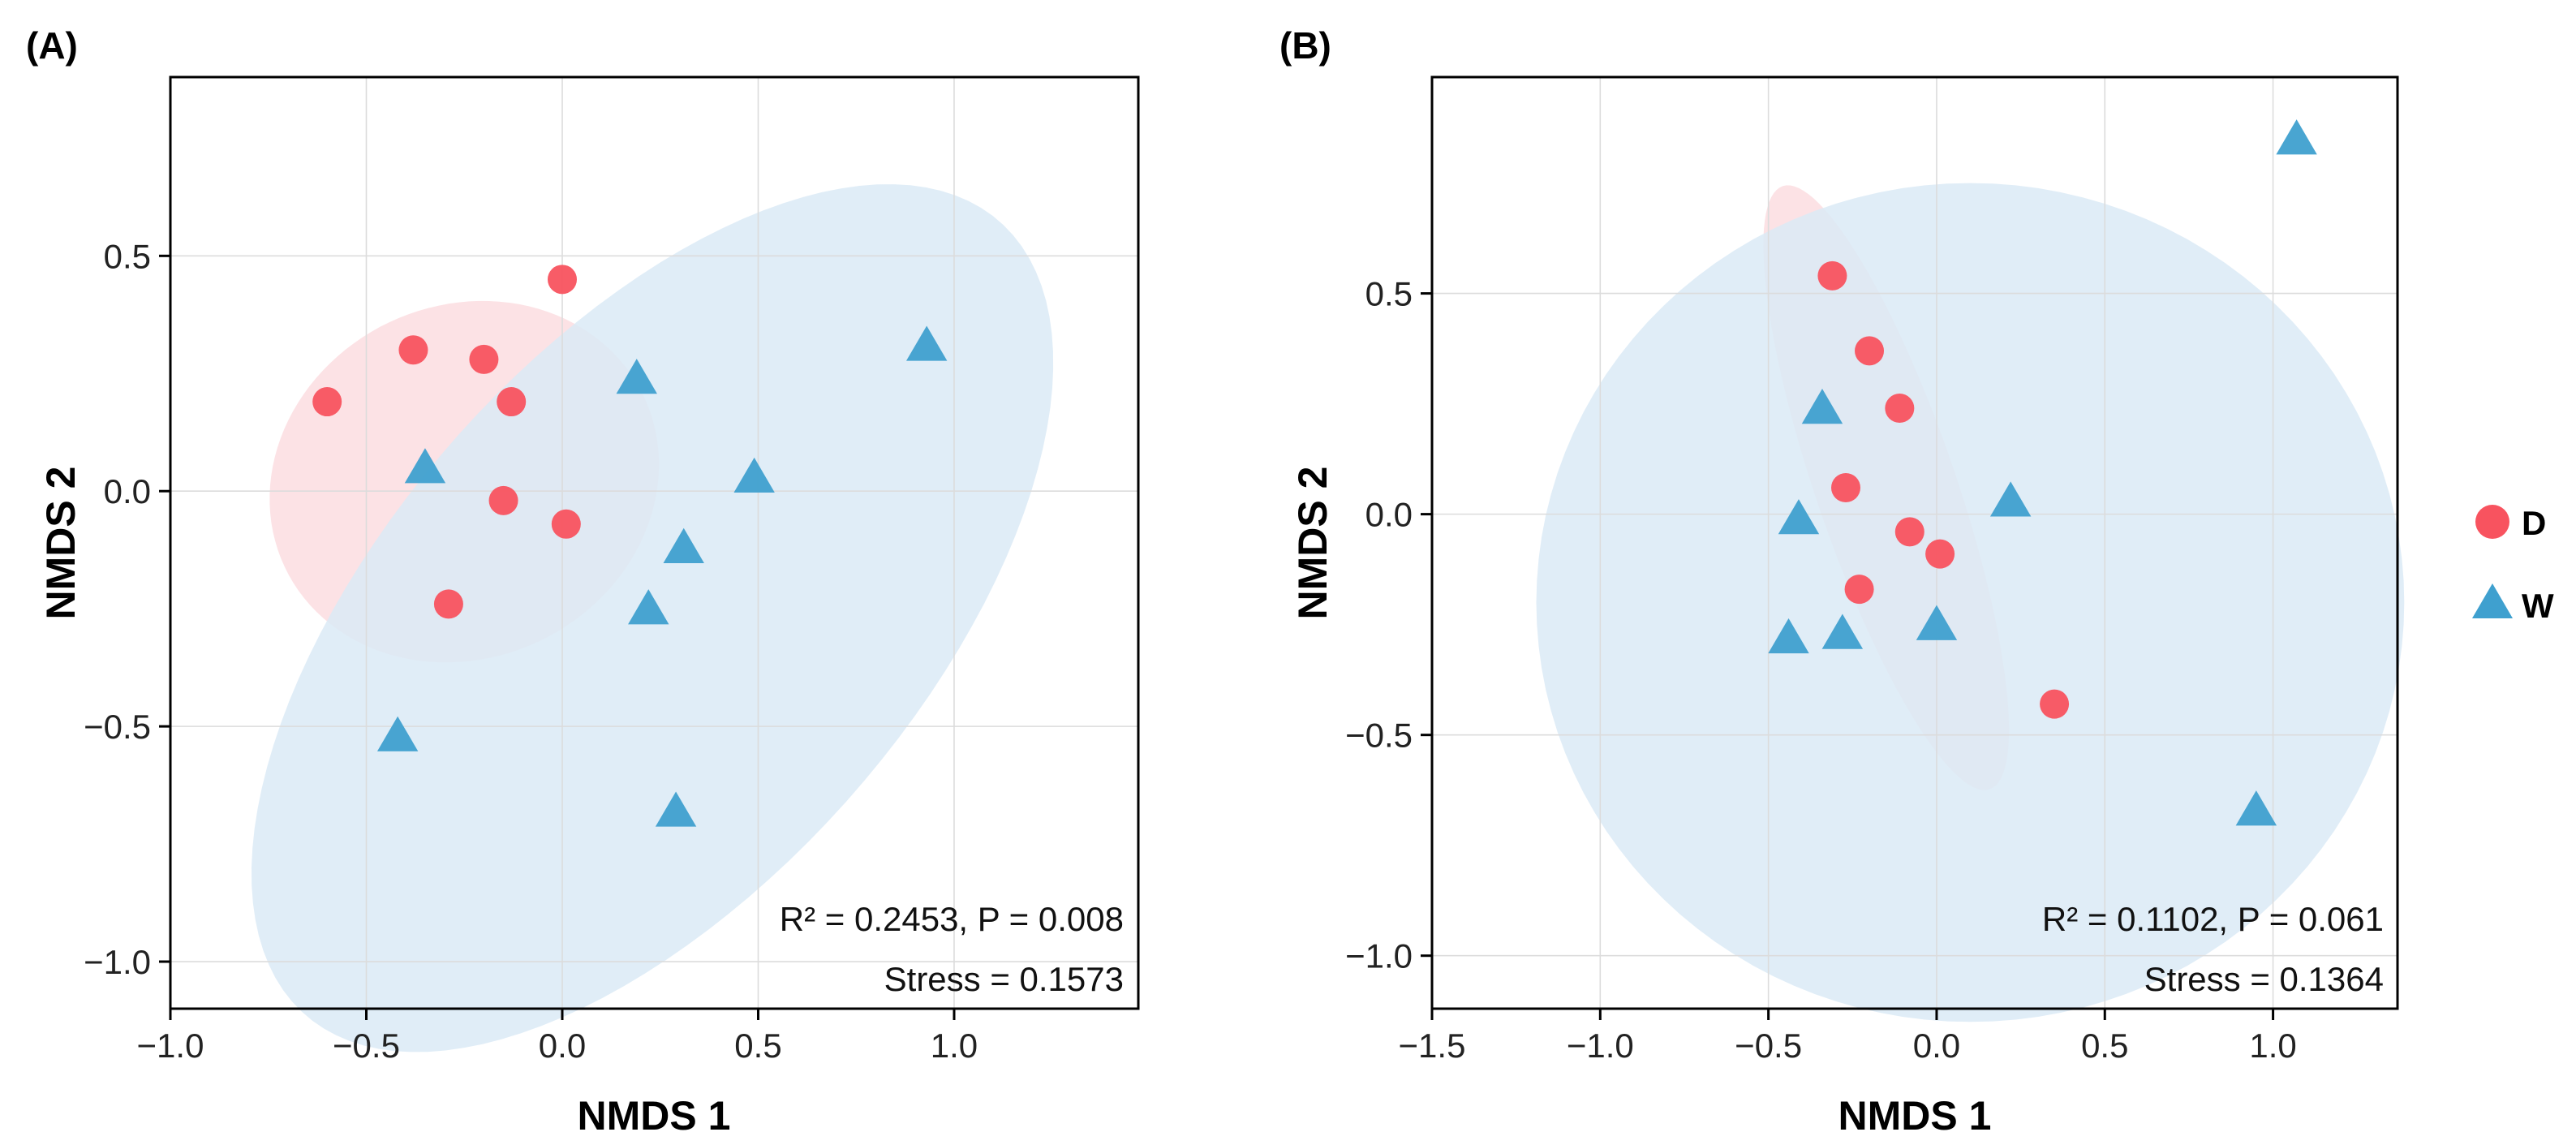  I want to click on panel-a-x-tick-label-0: −1.0, so click(170, 1046).